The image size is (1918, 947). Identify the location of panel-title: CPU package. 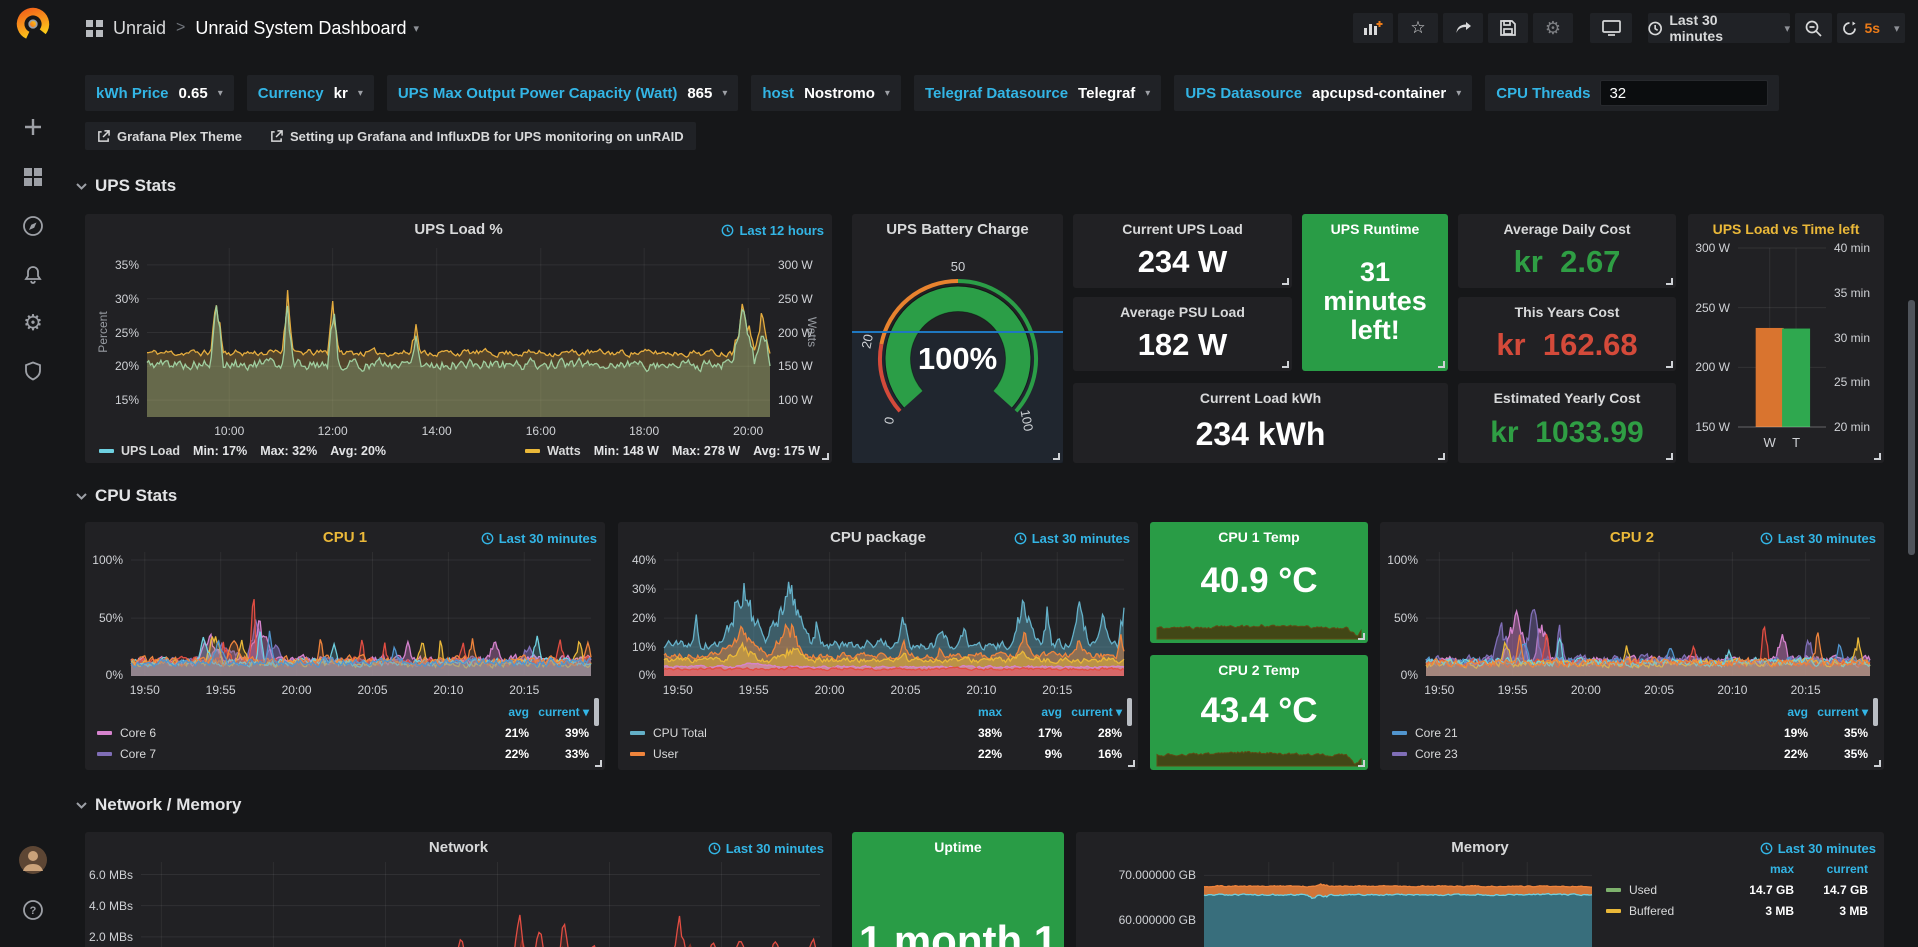
(878, 537).